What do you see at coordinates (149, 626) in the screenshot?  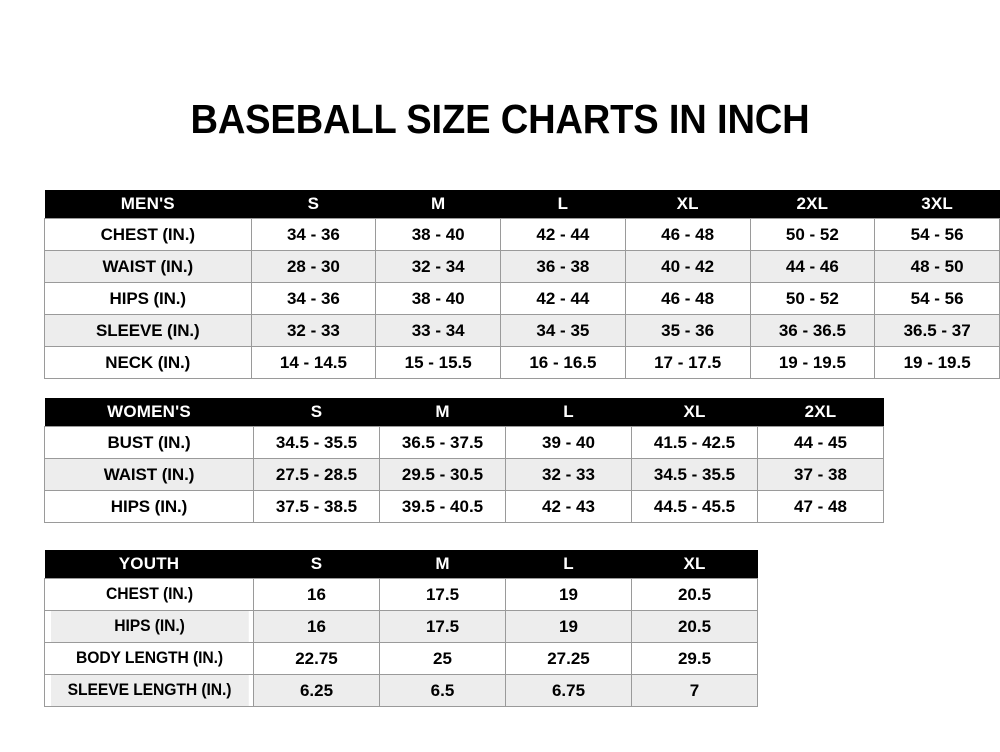 I see `youth-row-label: HIPS (IN.)` at bounding box center [149, 626].